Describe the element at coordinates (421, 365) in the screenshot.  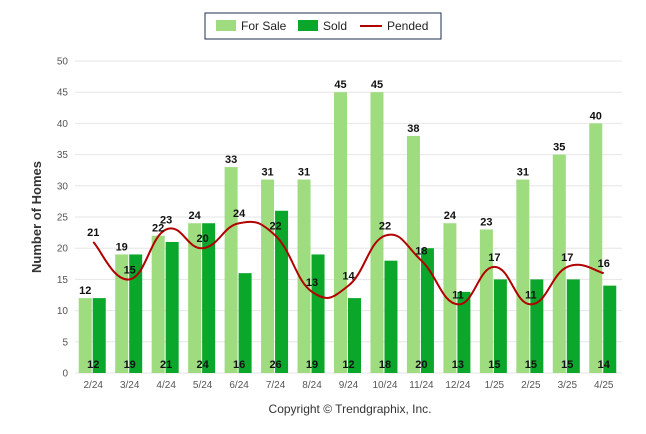
I see `label-sold: 20` at that location.